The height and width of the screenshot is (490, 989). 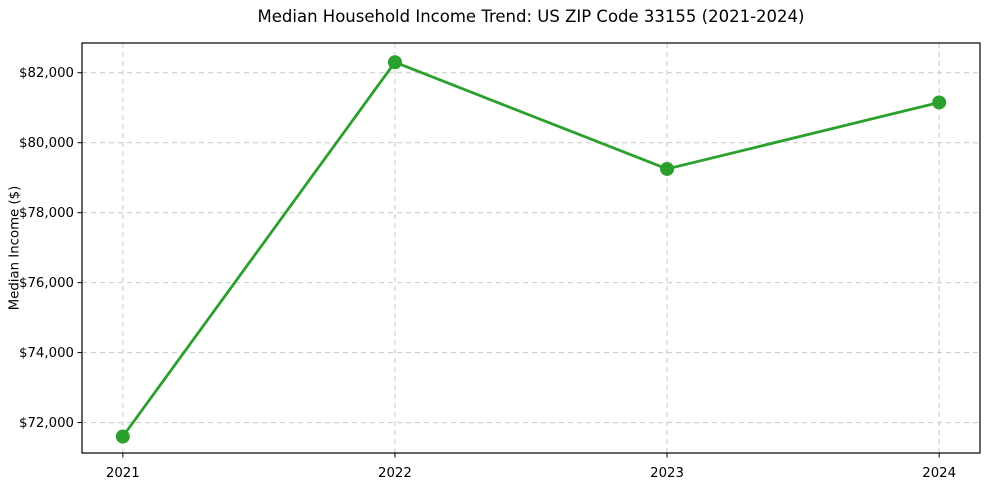 I want to click on y-tick-label: $76,000, so click(x=46, y=283).